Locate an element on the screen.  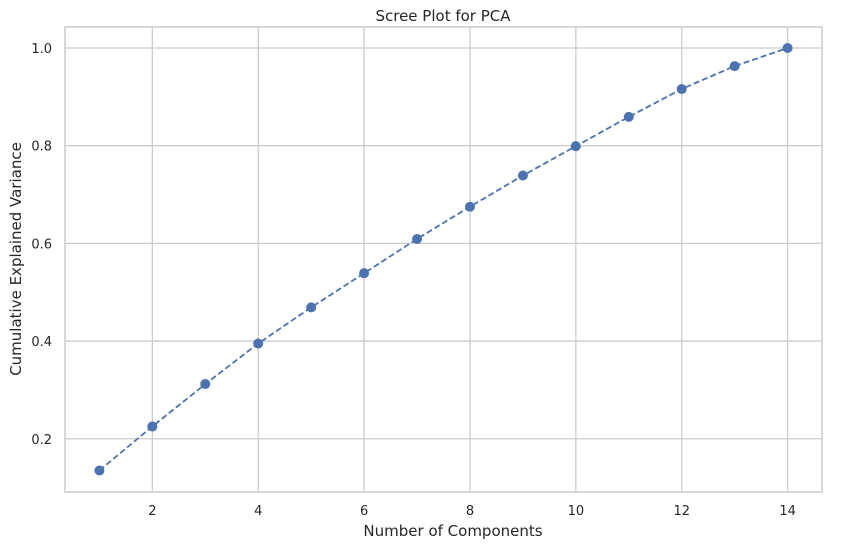
y-tick-label: 0.2 is located at coordinates (41, 440).